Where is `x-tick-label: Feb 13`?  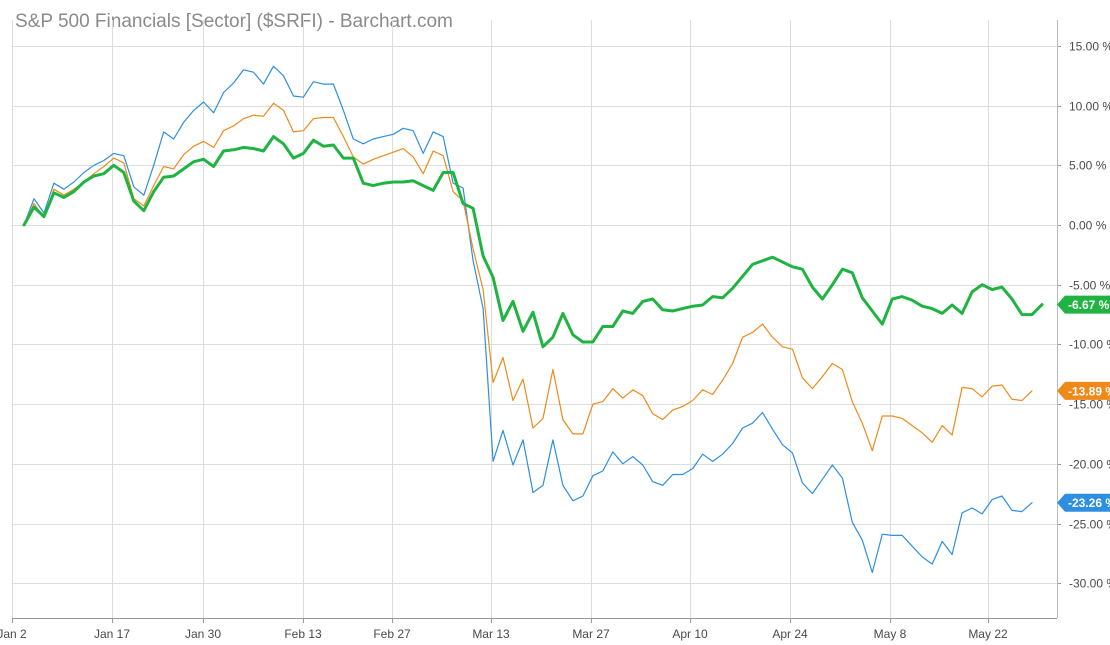
x-tick-label: Feb 13 is located at coordinates (303, 634).